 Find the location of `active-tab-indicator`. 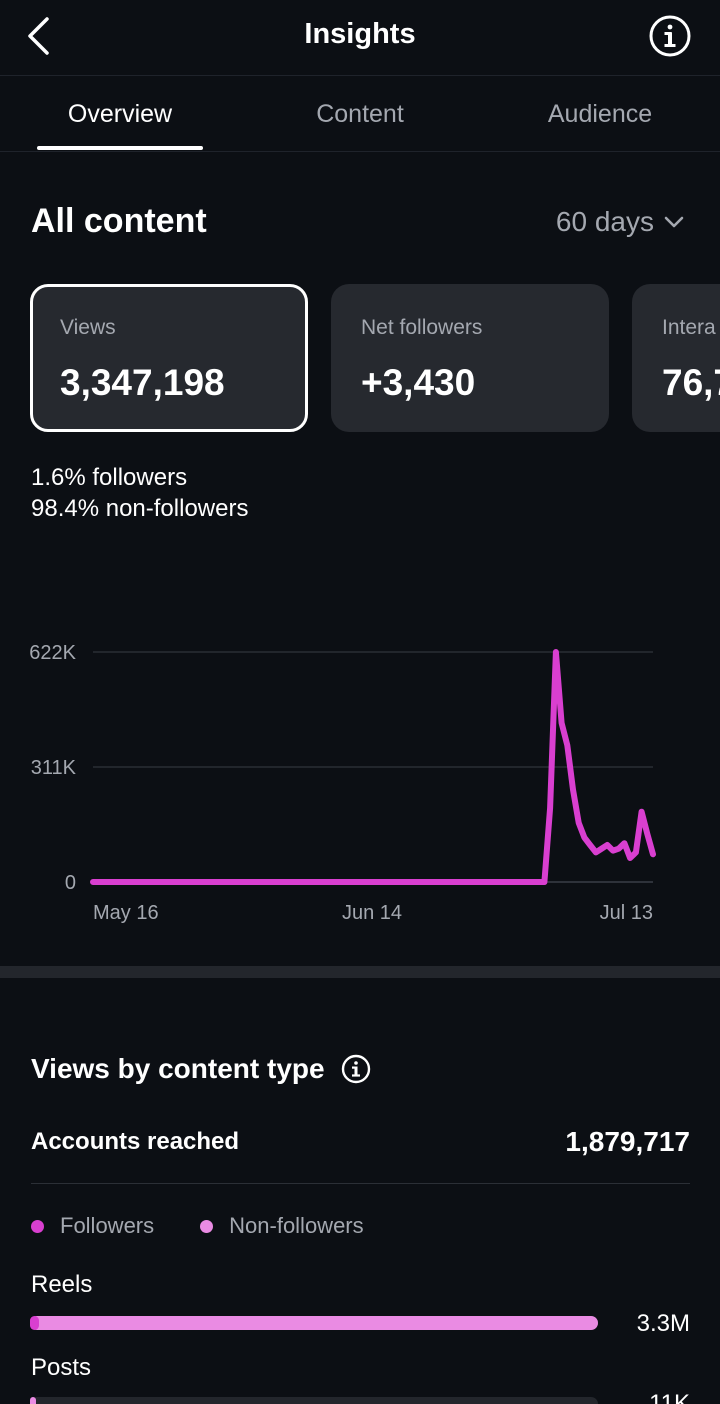

active-tab-indicator is located at coordinates (120, 148).